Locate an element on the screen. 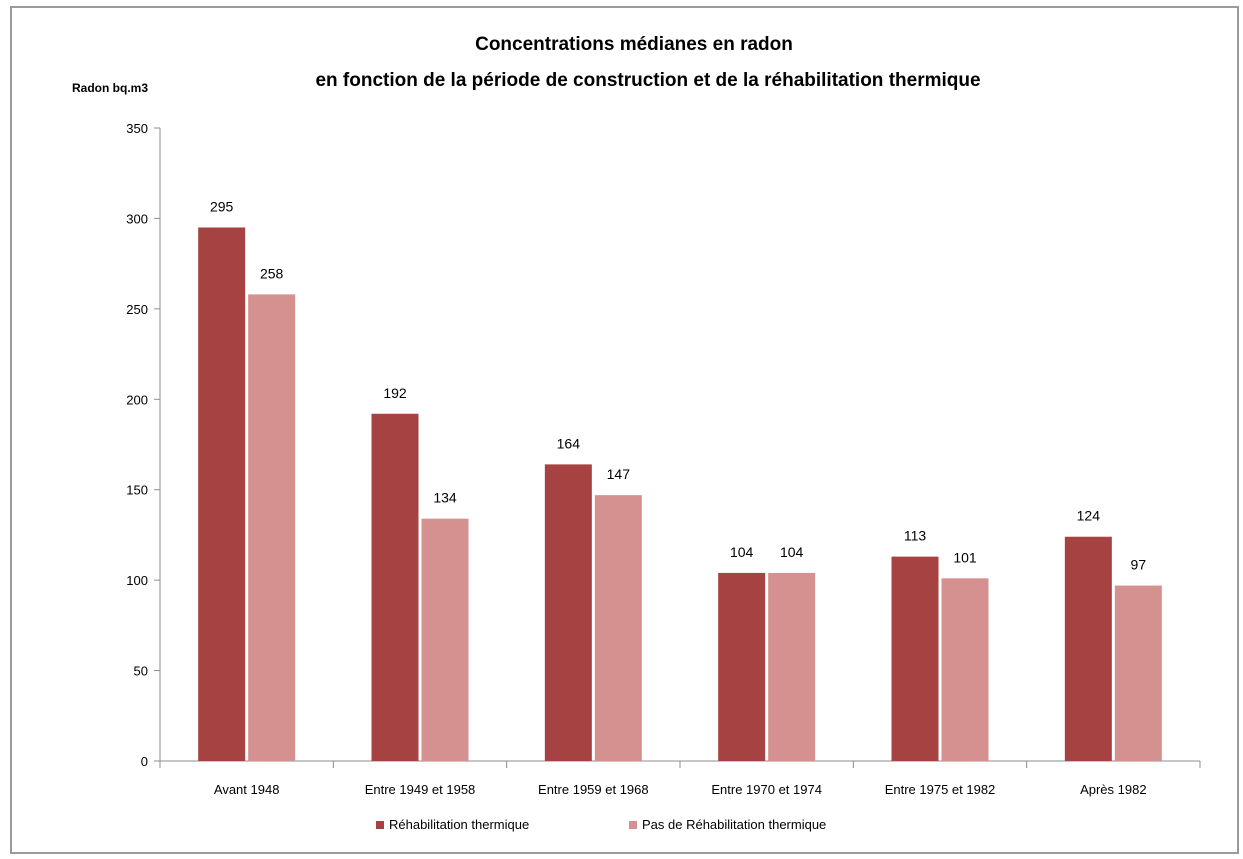 This screenshot has height=859, width=1243. data-label: 113 is located at coordinates (915, 536).